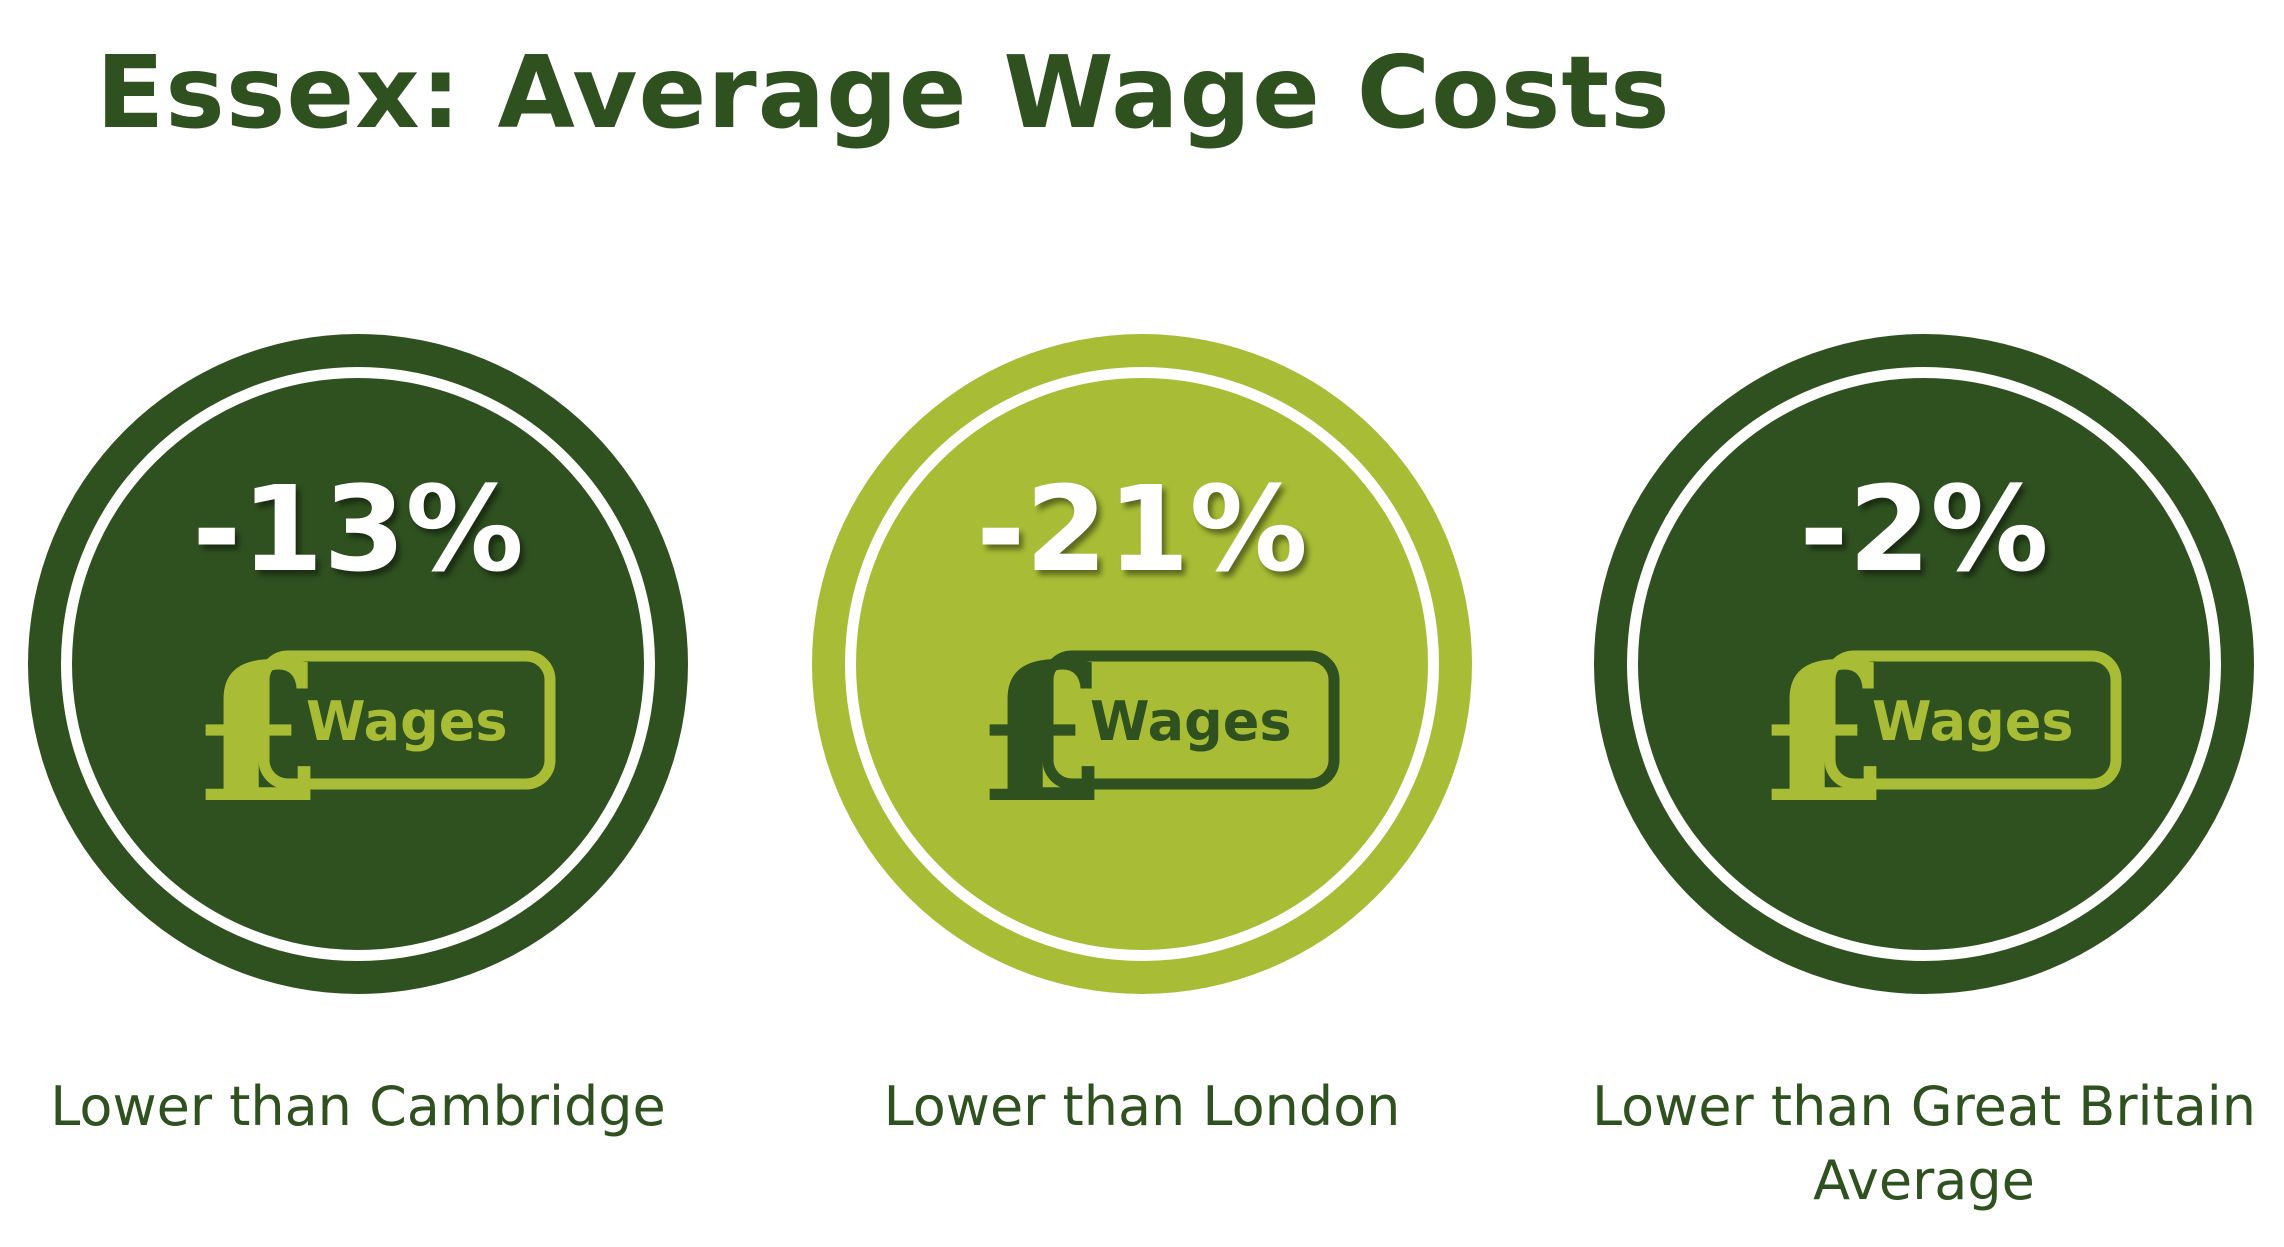  What do you see at coordinates (883, 92) in the screenshot?
I see `page-title: Essex: Average Wage Costs` at bounding box center [883, 92].